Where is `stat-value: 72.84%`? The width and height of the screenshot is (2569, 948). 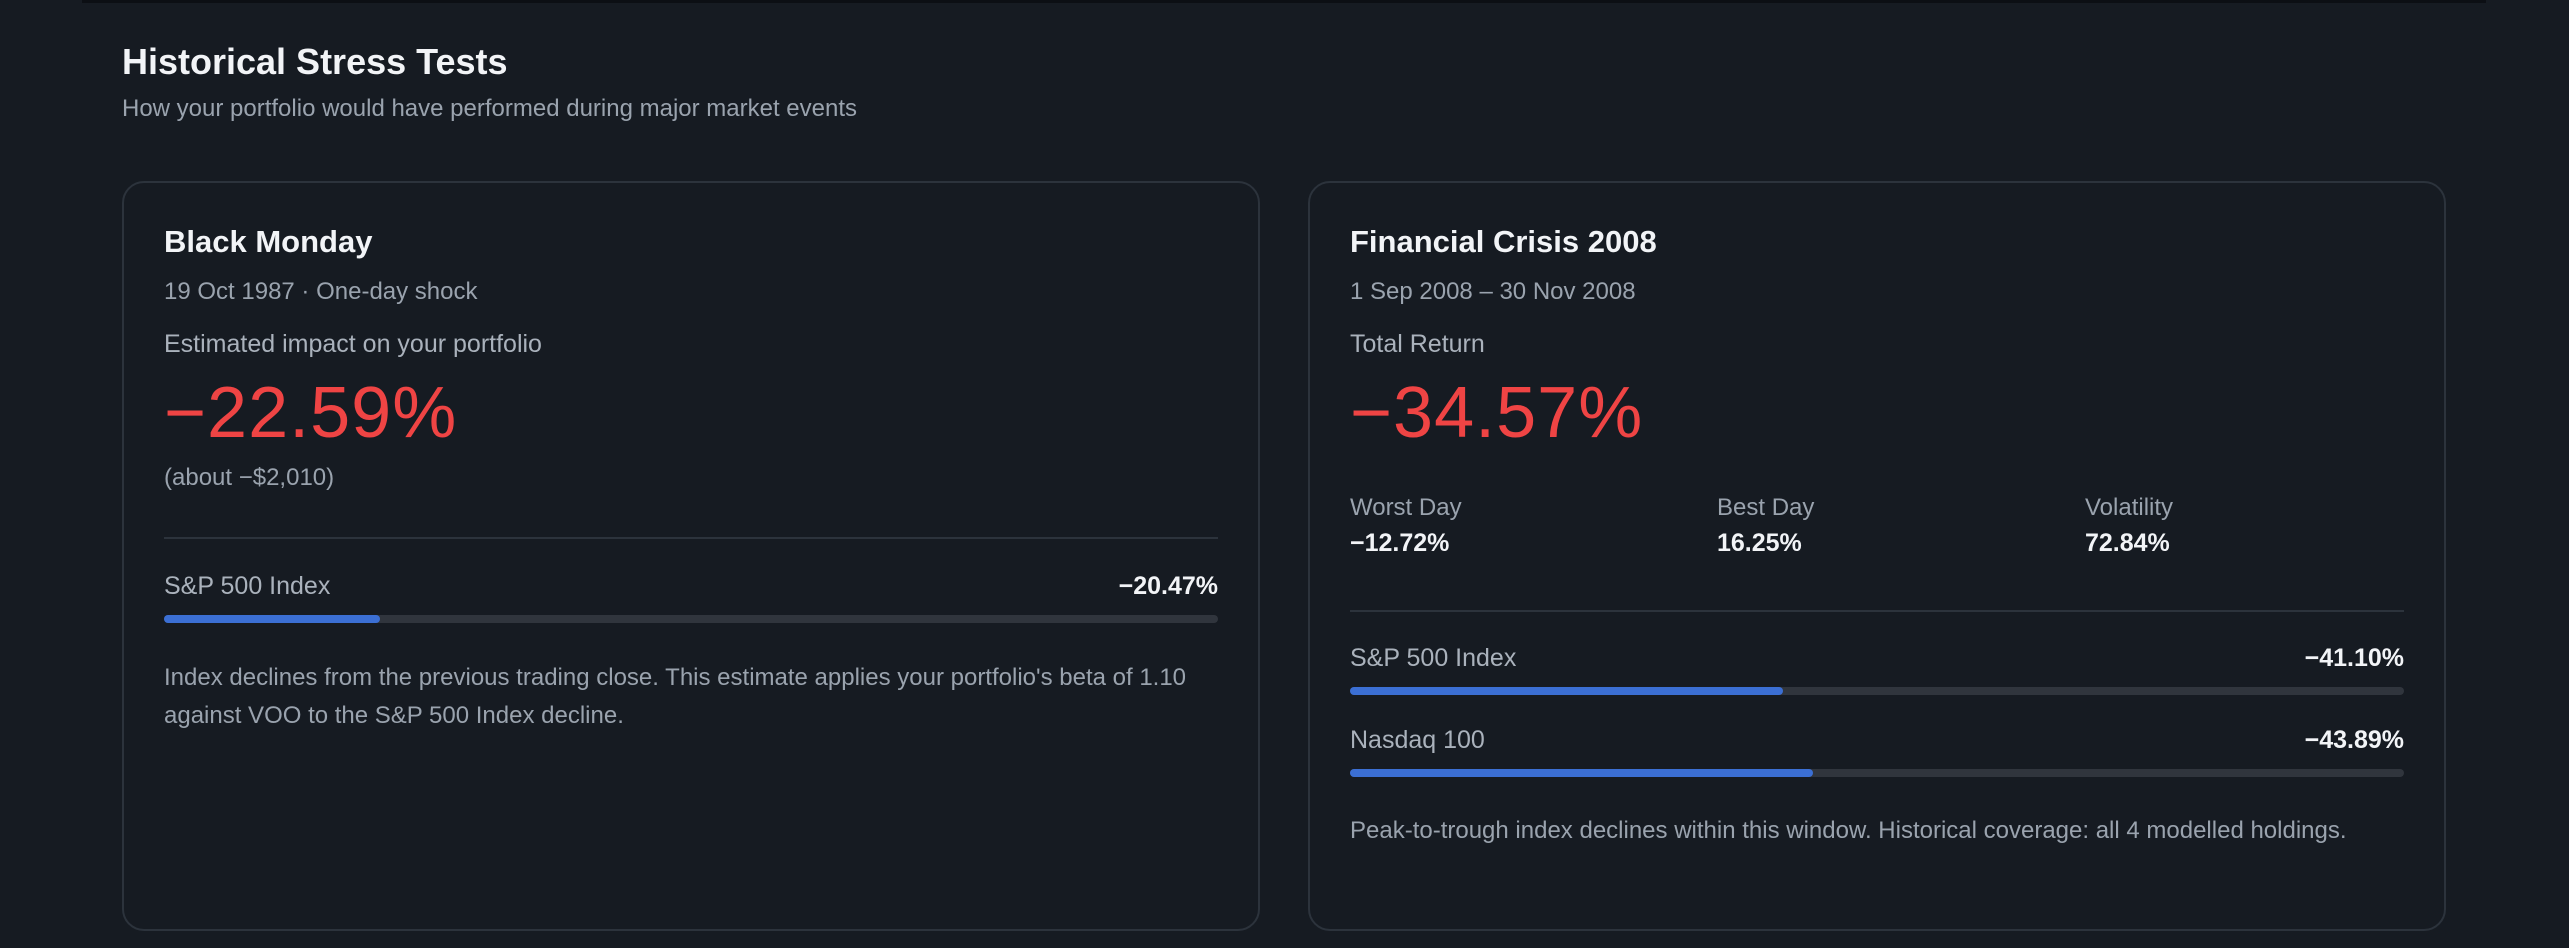 stat-value: 72.84% is located at coordinates (2127, 543).